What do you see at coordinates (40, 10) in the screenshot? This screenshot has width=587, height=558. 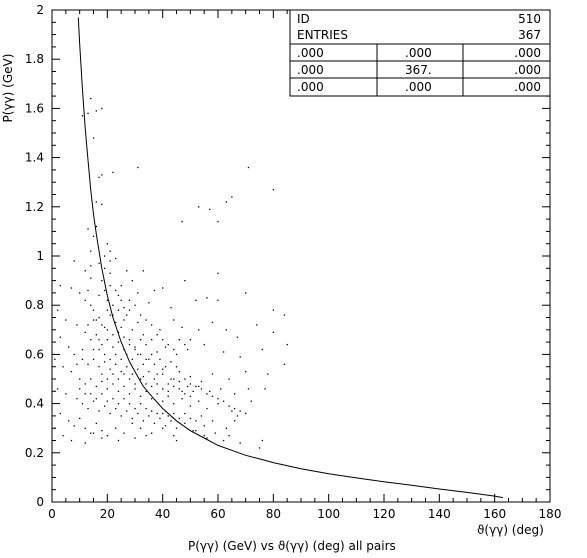 I see `y-tick-label: 2` at bounding box center [40, 10].